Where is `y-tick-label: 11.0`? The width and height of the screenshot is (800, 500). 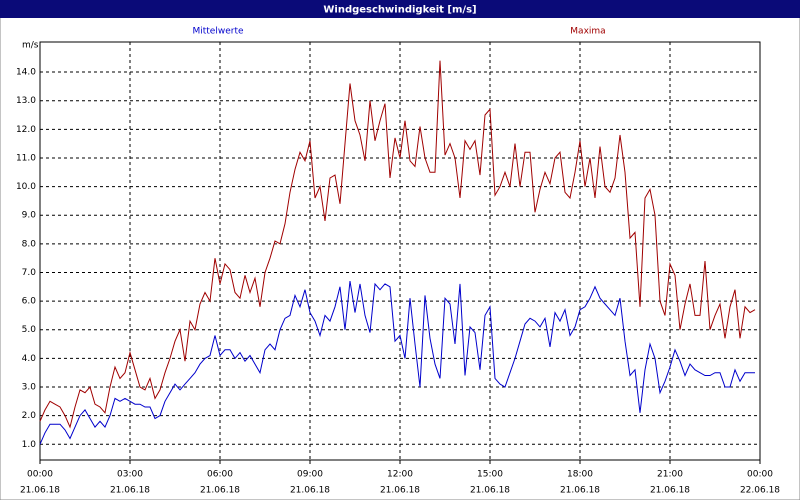 y-tick-label: 11.0 is located at coordinates (26, 158).